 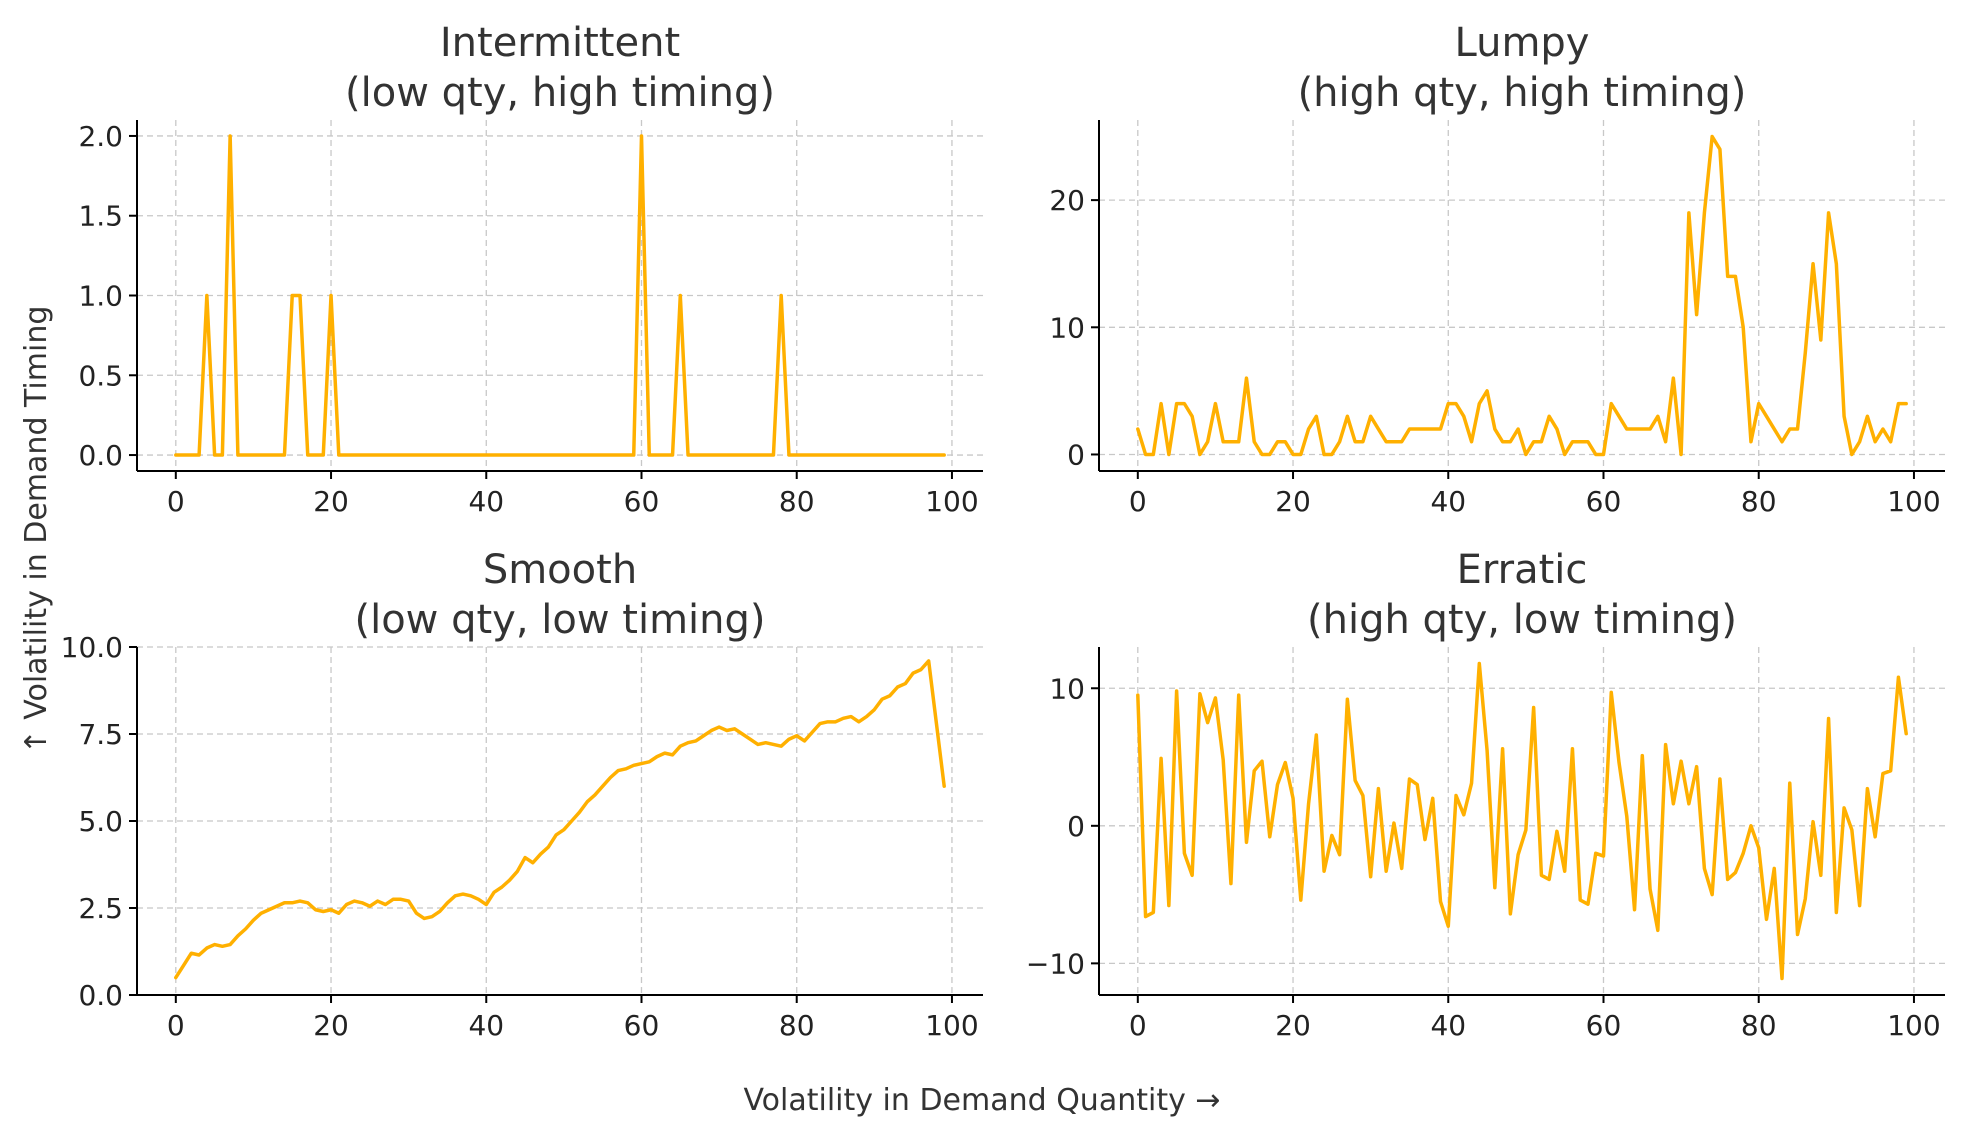 What do you see at coordinates (1076, 454) in the screenshot?
I see `lumpy-y-tick-label: 0` at bounding box center [1076, 454].